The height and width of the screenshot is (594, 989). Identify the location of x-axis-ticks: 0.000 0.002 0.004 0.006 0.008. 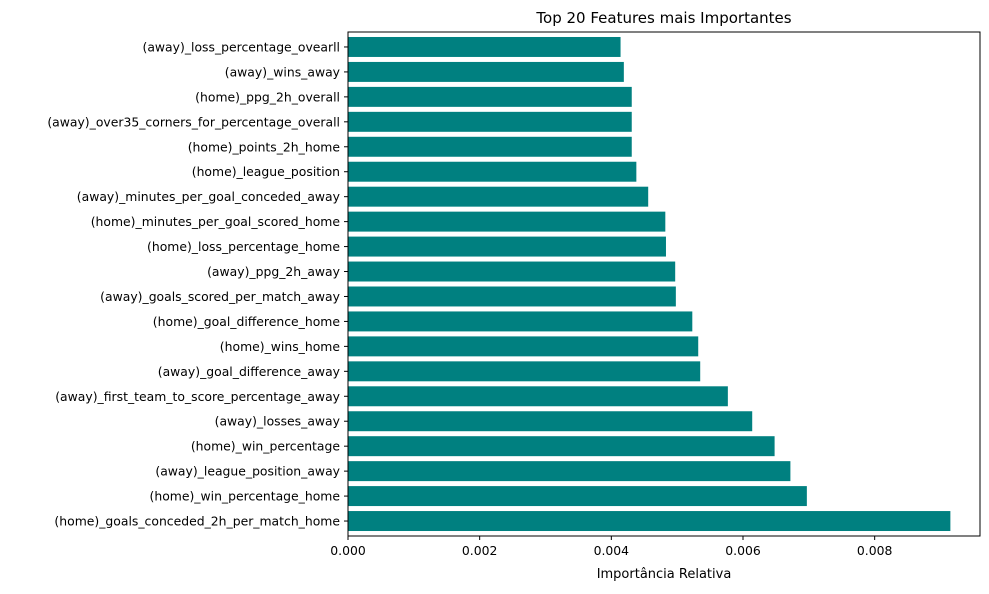
(611, 547).